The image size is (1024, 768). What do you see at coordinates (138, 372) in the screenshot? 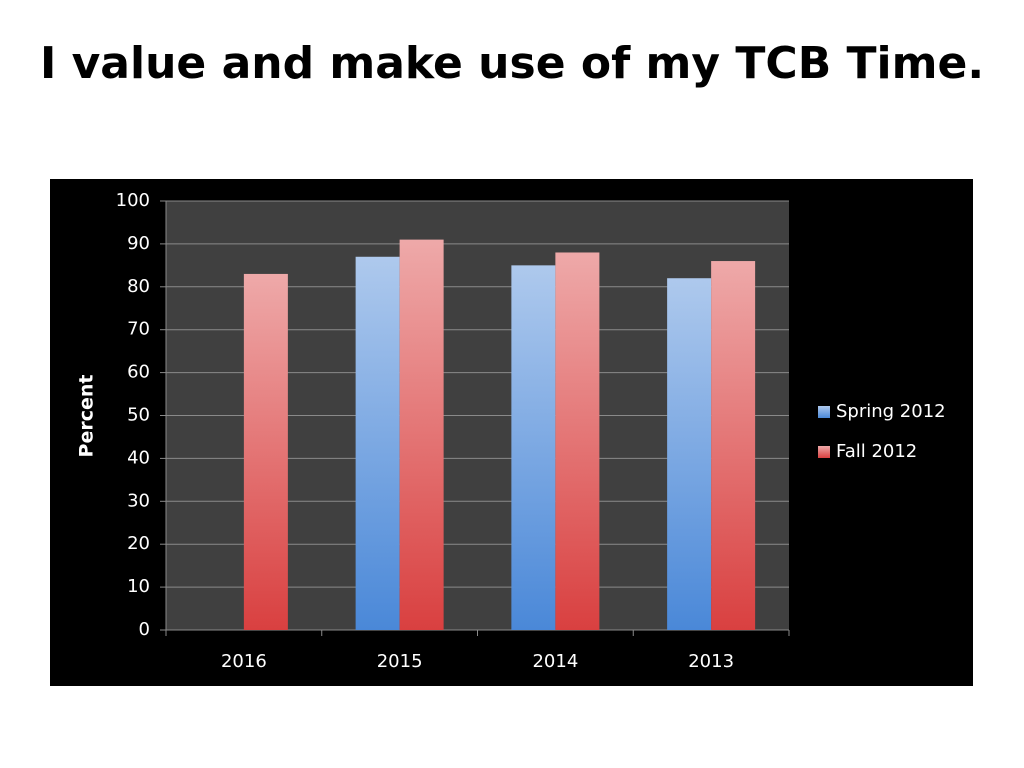
I see `y-tick-label: 60` at bounding box center [138, 372].